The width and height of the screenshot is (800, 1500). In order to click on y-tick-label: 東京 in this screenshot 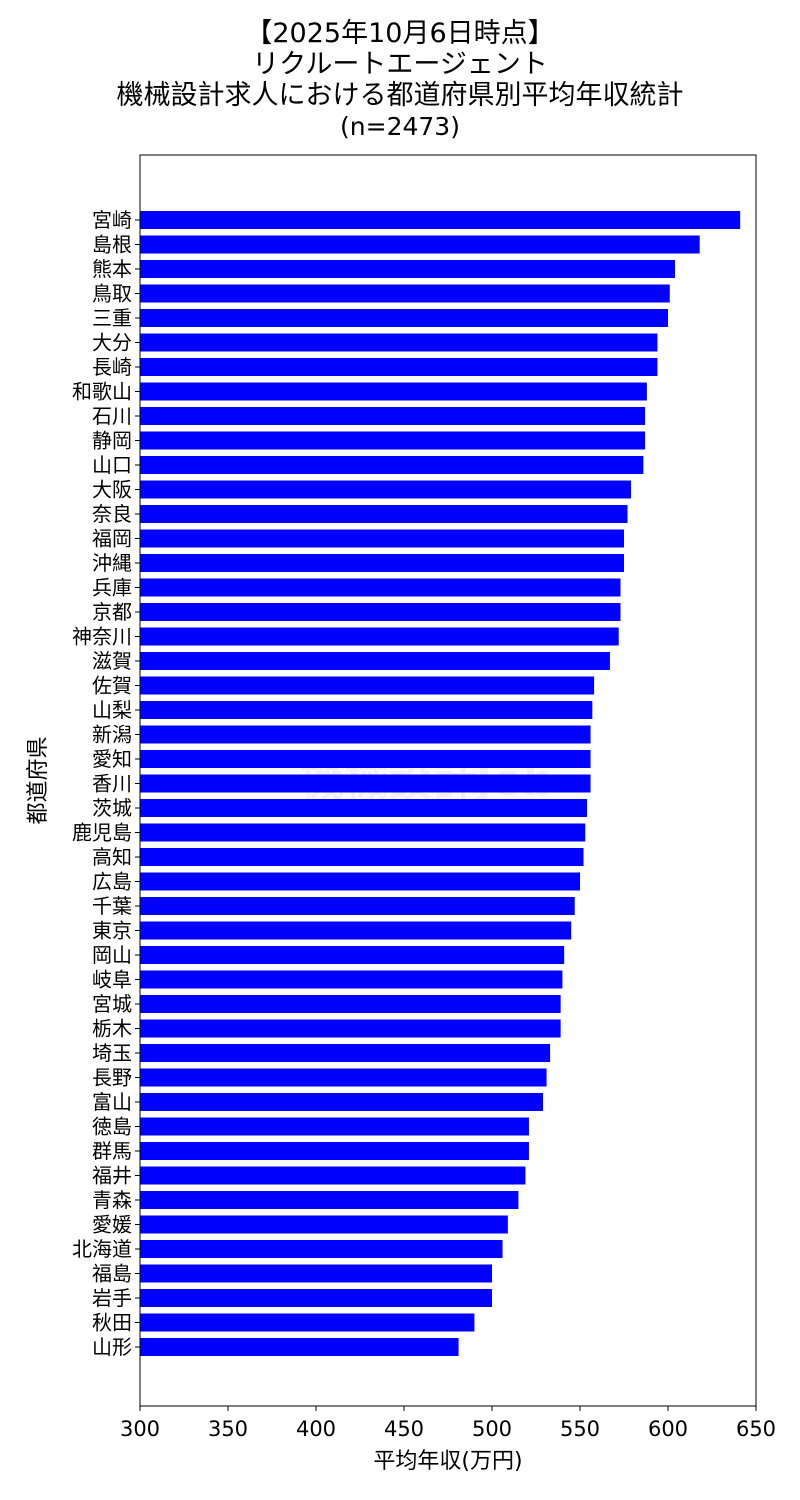, I will do `click(112, 931)`.